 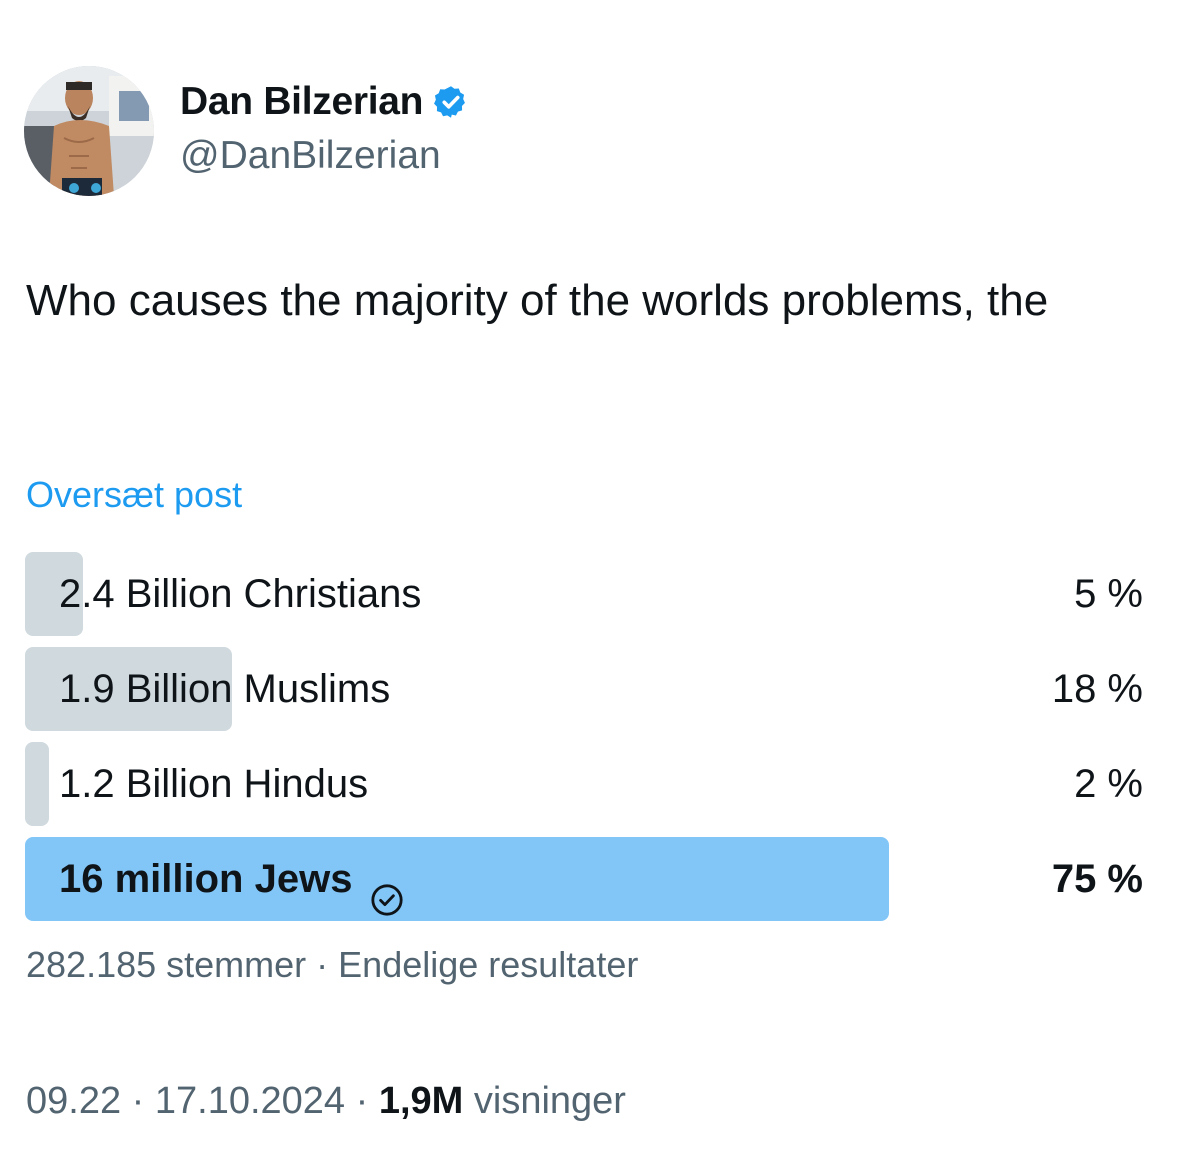 What do you see at coordinates (134, 494) in the screenshot?
I see `translate-post-link: Oversæt post` at bounding box center [134, 494].